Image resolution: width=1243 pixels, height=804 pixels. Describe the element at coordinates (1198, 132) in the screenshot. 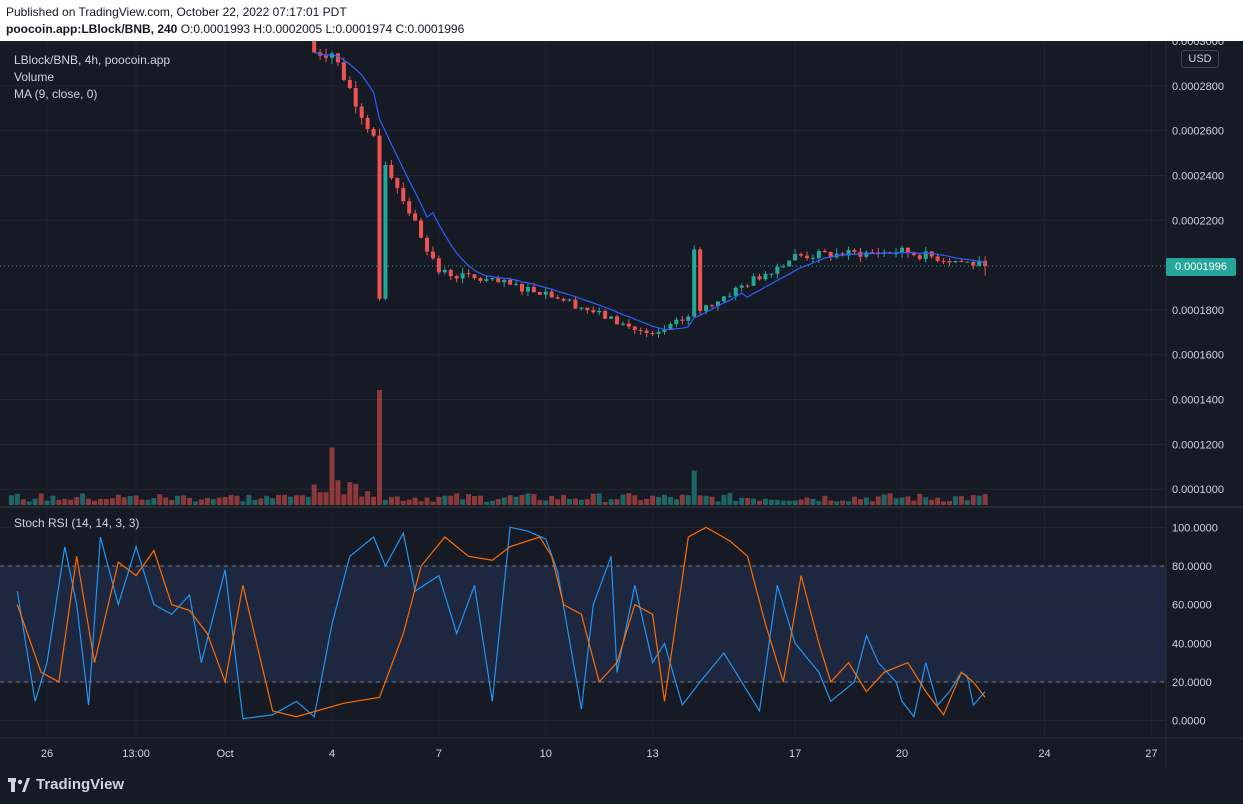

I see `price-tick-label: 0.0002600` at that location.